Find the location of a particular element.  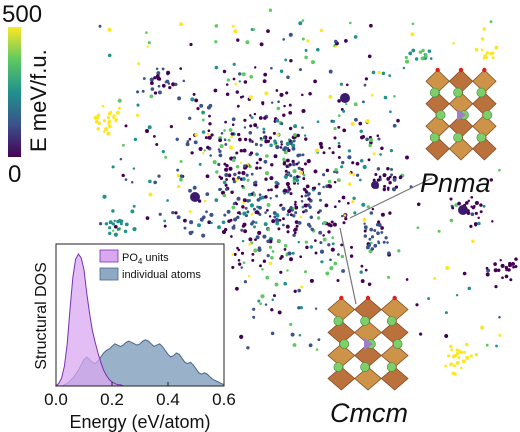

scatter-point-large is located at coordinates (463, 210).